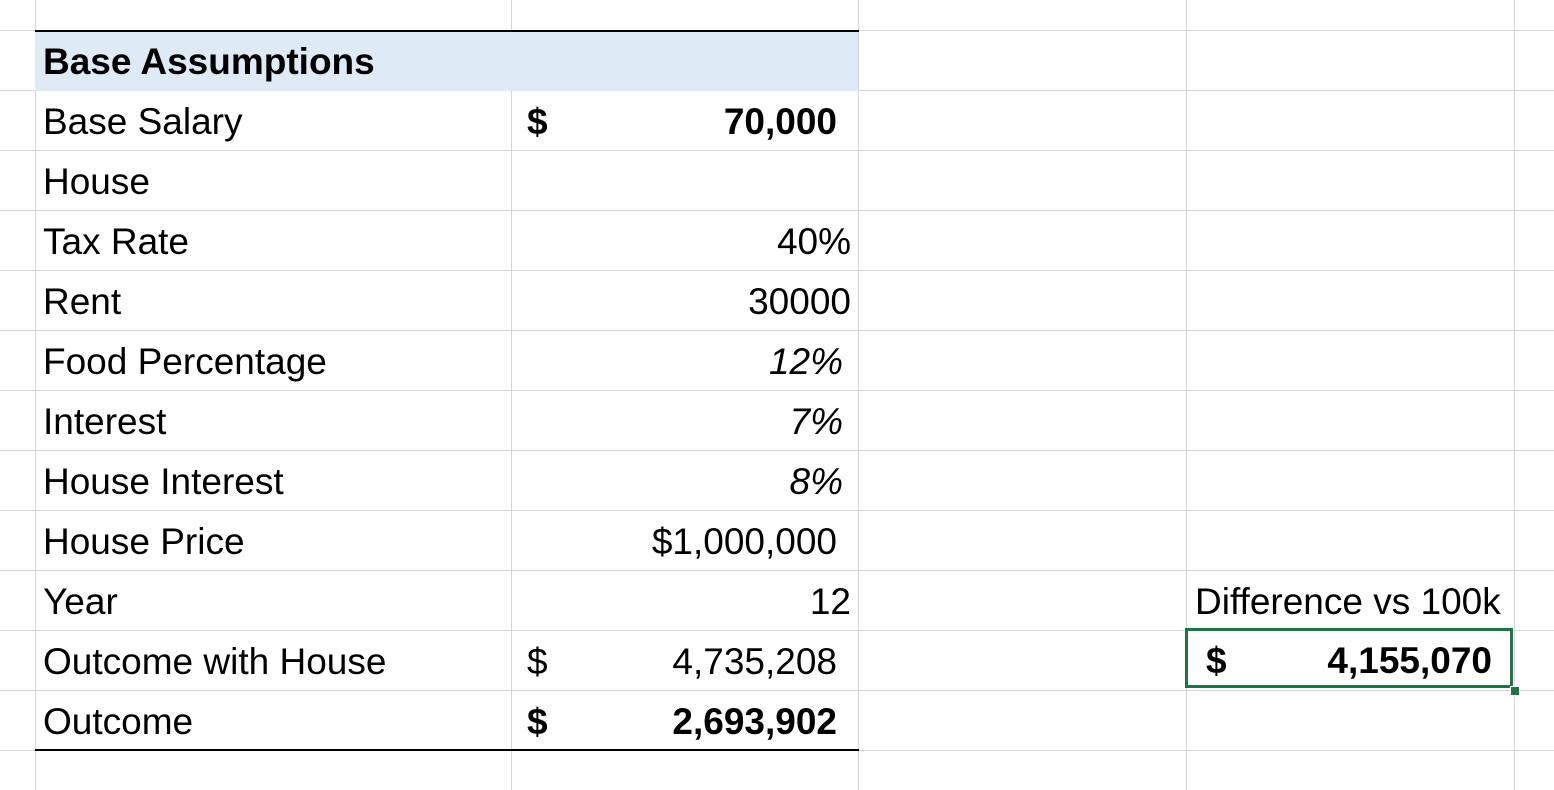 This screenshot has width=1554, height=790. What do you see at coordinates (82, 301) in the screenshot?
I see `row-label: Rent` at bounding box center [82, 301].